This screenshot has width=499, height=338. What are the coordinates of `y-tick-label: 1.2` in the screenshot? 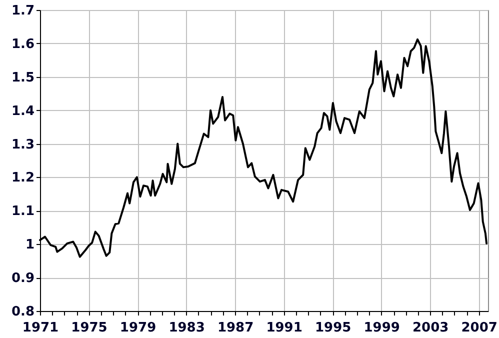 It's located at (22, 178).